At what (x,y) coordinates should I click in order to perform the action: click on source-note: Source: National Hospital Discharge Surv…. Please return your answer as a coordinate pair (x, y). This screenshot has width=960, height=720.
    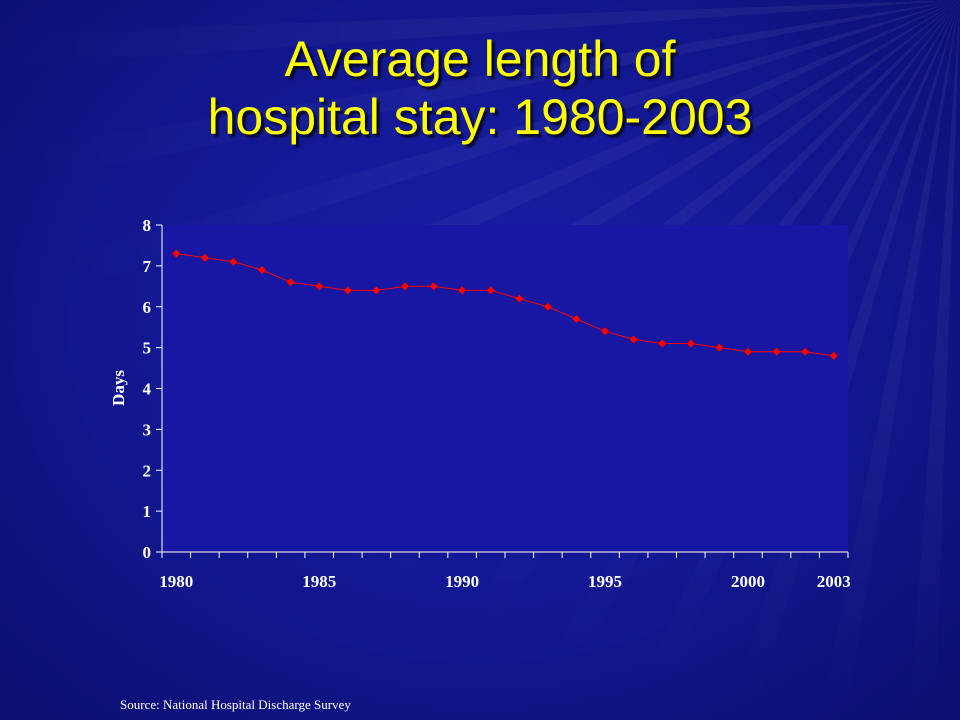
    Looking at the image, I should click on (235, 704).